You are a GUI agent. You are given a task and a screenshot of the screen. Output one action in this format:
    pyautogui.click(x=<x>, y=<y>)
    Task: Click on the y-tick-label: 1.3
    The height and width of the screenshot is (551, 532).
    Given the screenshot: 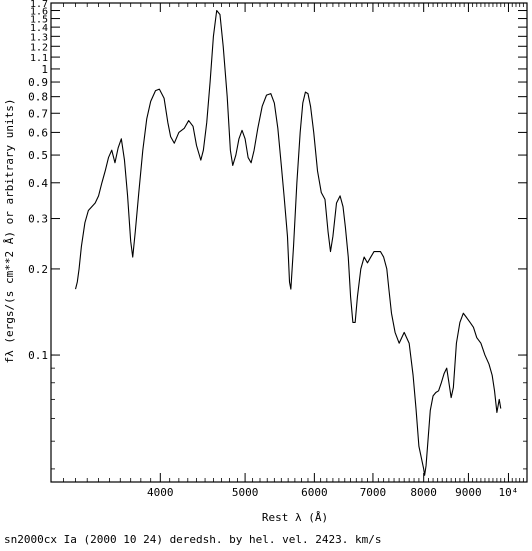 What is the action you would take?
    pyautogui.click(x=39, y=37)
    